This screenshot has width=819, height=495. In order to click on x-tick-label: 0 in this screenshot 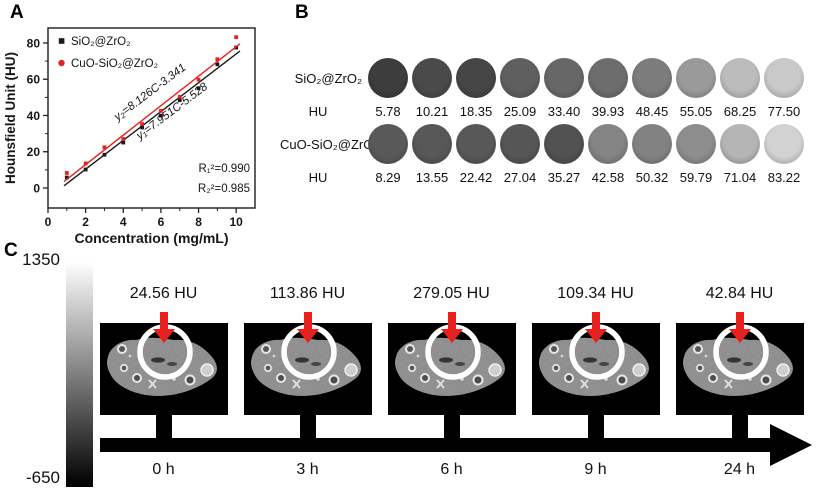, I will do `click(48, 222)`.